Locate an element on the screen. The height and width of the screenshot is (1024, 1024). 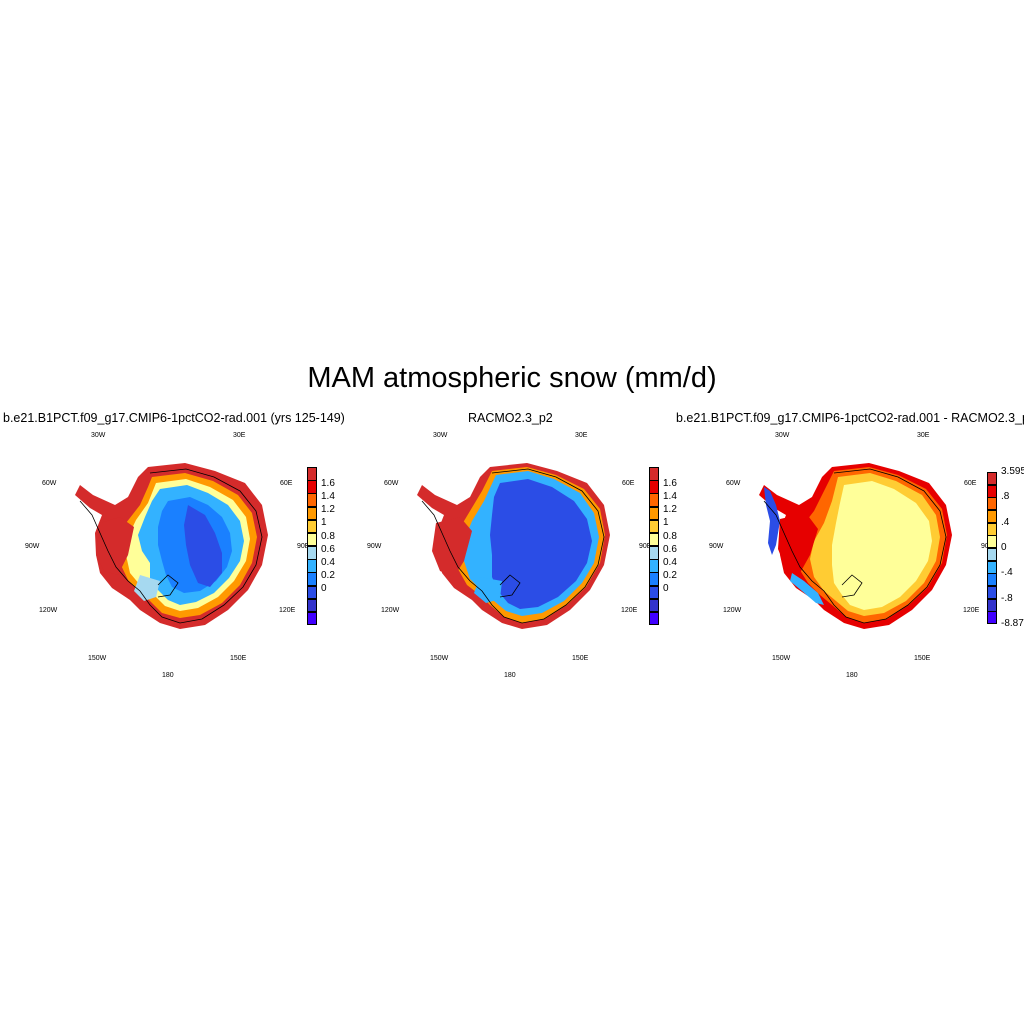
colorbar-label: 1 is located at coordinates (324, 523).